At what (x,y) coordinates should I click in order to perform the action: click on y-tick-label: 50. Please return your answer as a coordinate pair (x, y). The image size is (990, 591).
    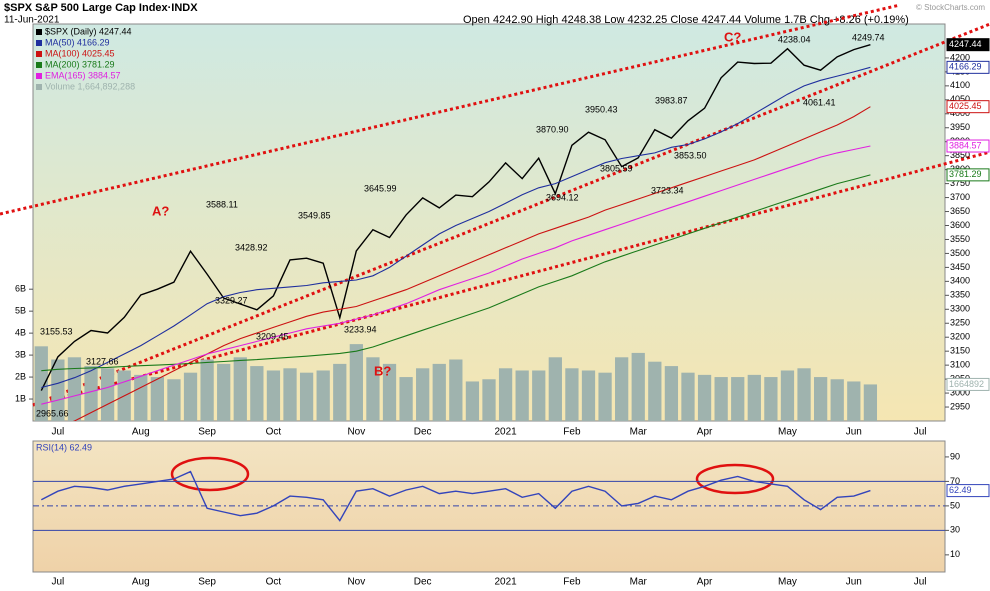
    Looking at the image, I should click on (955, 505).